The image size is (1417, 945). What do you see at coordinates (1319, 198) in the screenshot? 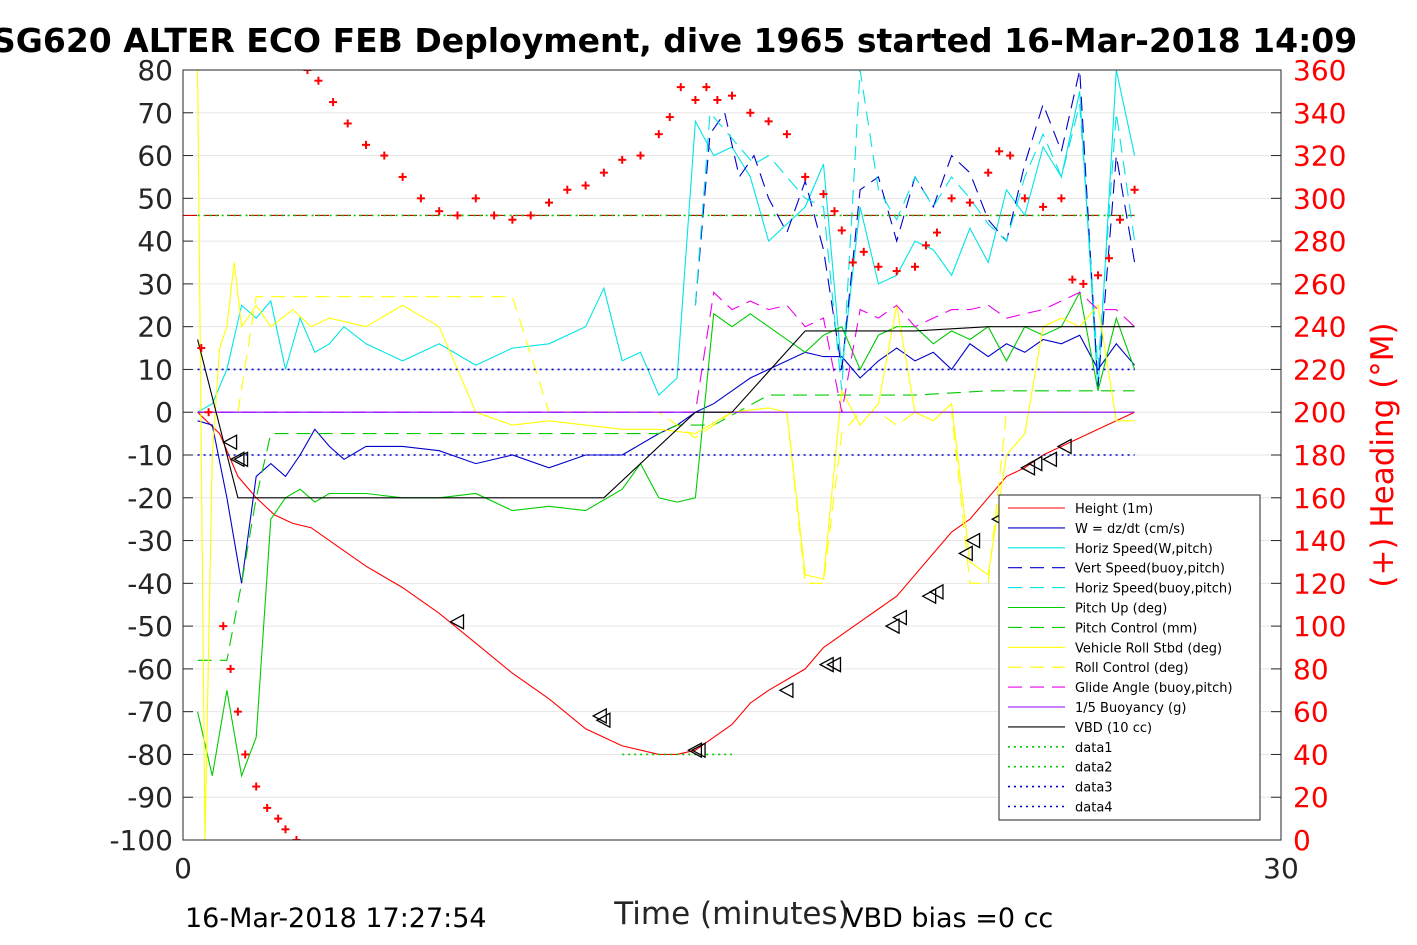
I see `right-tick-label: 300` at bounding box center [1319, 198].